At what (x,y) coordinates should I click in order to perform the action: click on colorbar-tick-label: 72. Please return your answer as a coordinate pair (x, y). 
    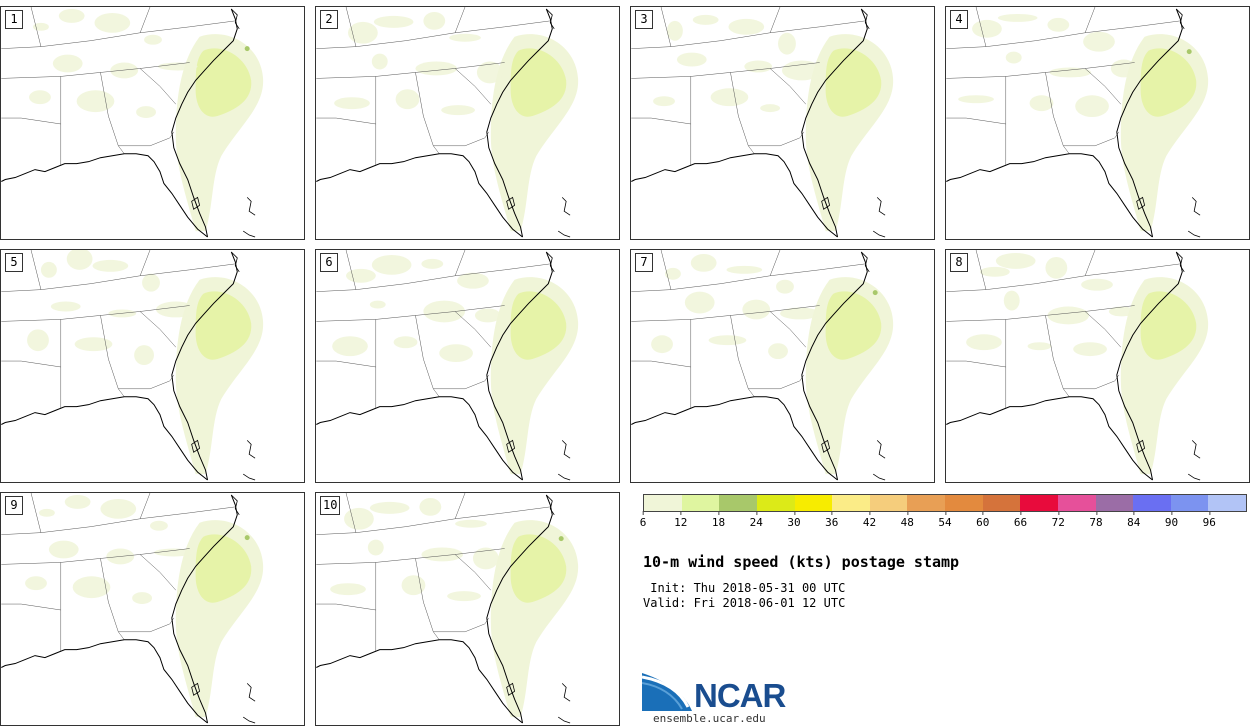
    Looking at the image, I should click on (1058, 520).